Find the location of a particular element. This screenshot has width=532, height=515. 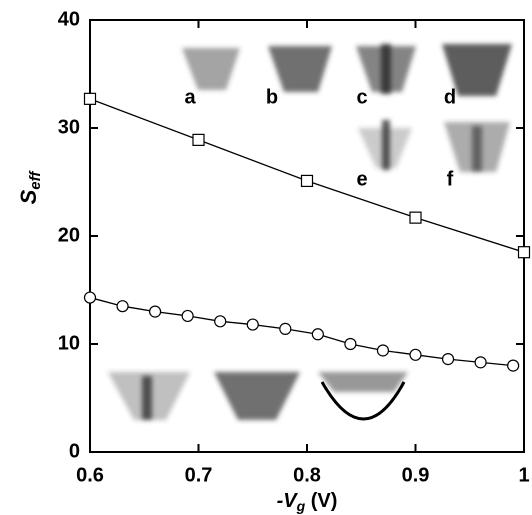

x-label-rest: (V) is located at coordinates (321, 501).